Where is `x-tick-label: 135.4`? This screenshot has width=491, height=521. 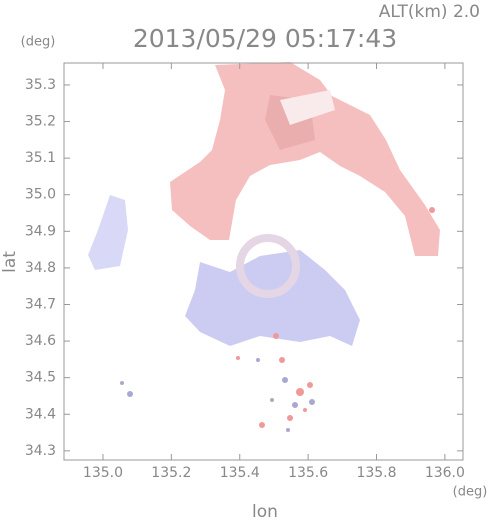 x-tick-label: 135.4 is located at coordinates (240, 473).